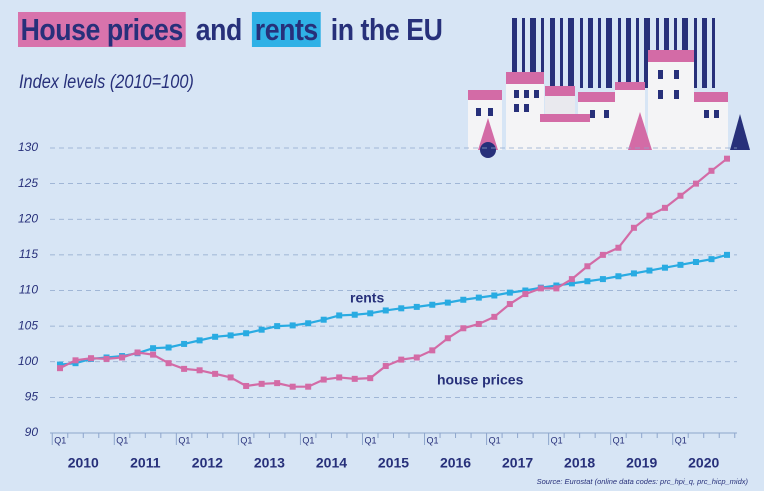  Describe the element at coordinates (32, 397) in the screenshot. I see `y-tick-label: 95` at that location.